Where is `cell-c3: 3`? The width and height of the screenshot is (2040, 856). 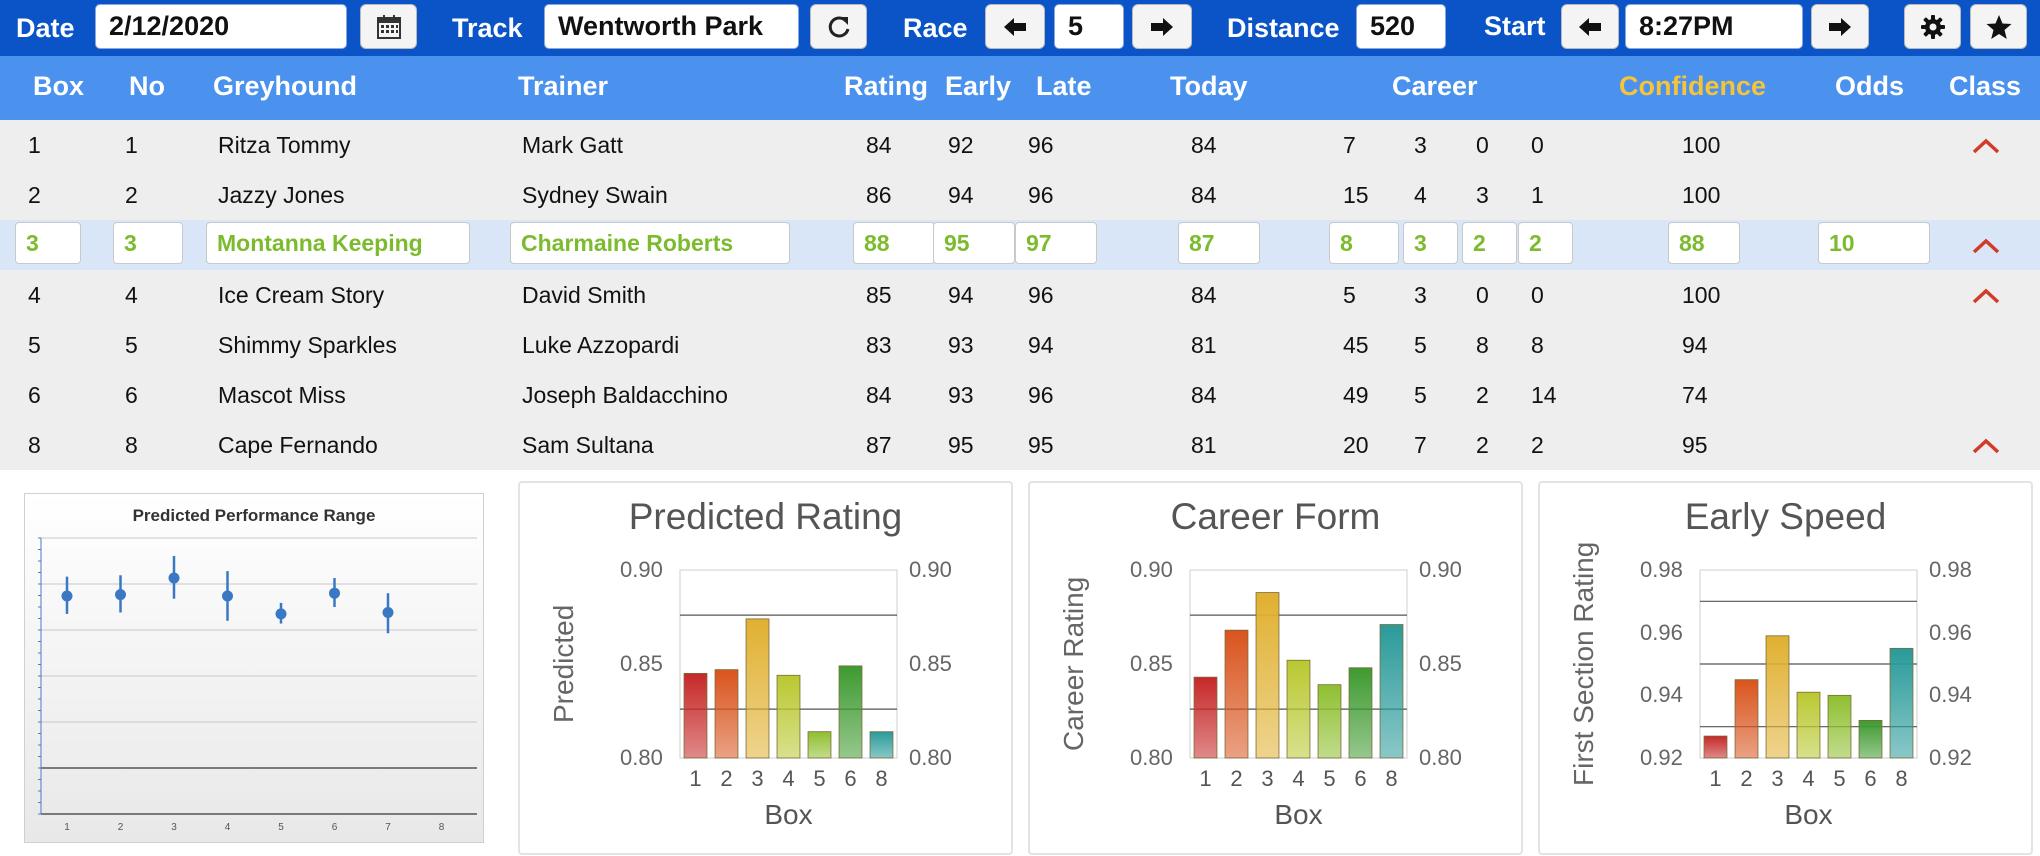 cell-c3: 3 is located at coordinates (1482, 195).